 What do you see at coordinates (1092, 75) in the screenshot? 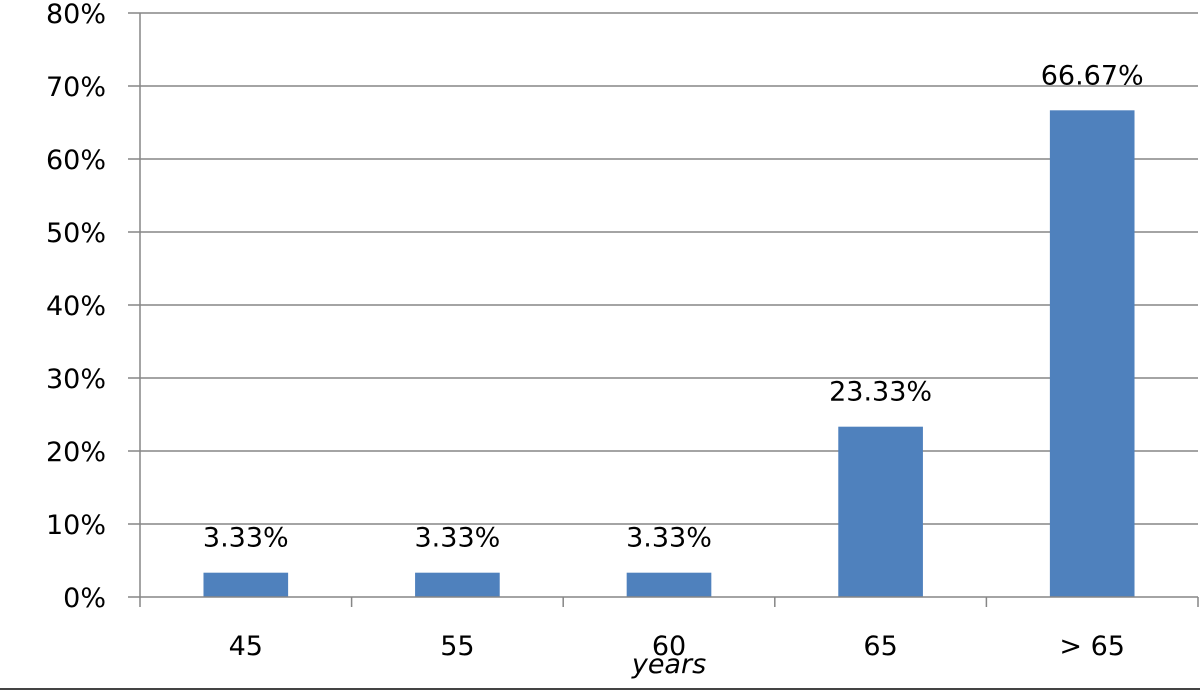
I see `data-label: 66.67%` at bounding box center [1092, 75].